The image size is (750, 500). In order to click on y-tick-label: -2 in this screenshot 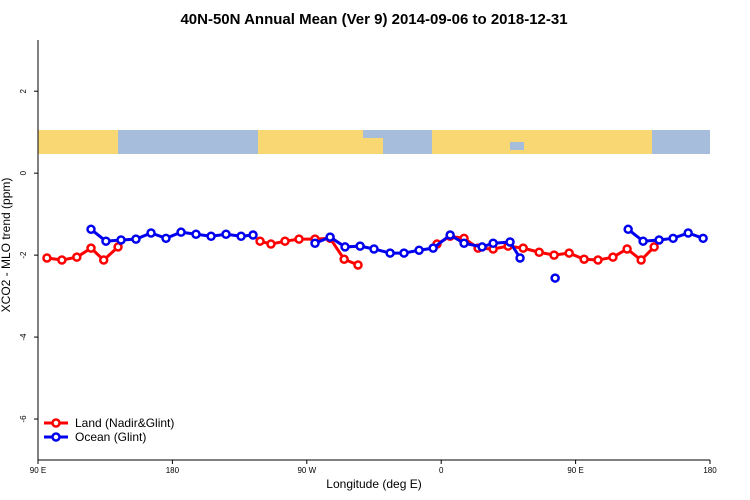, I will do `click(23, 255)`.